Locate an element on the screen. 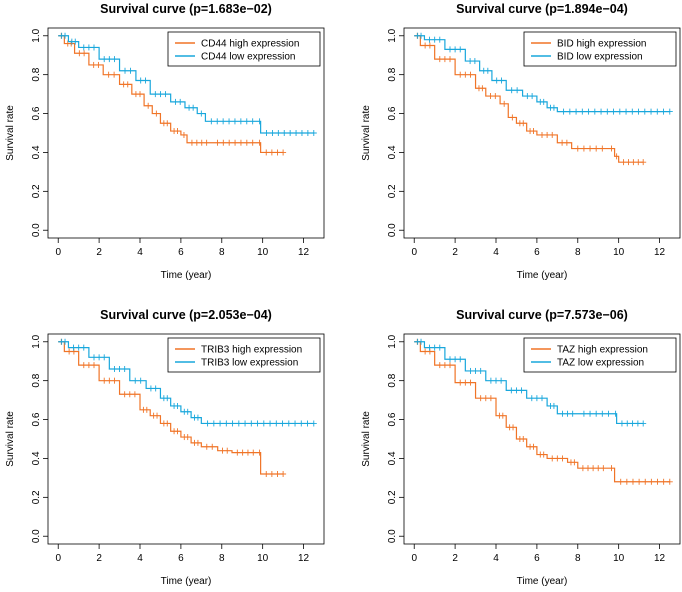 This screenshot has width=682, height=592. chart-title: Survival curve (p=7.573e−06) is located at coordinates (542, 315).